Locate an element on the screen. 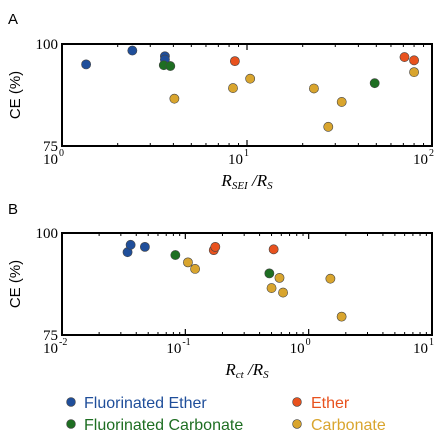 This screenshot has width=446, height=442. legend-label: Fluorinated Ether is located at coordinates (145, 403).